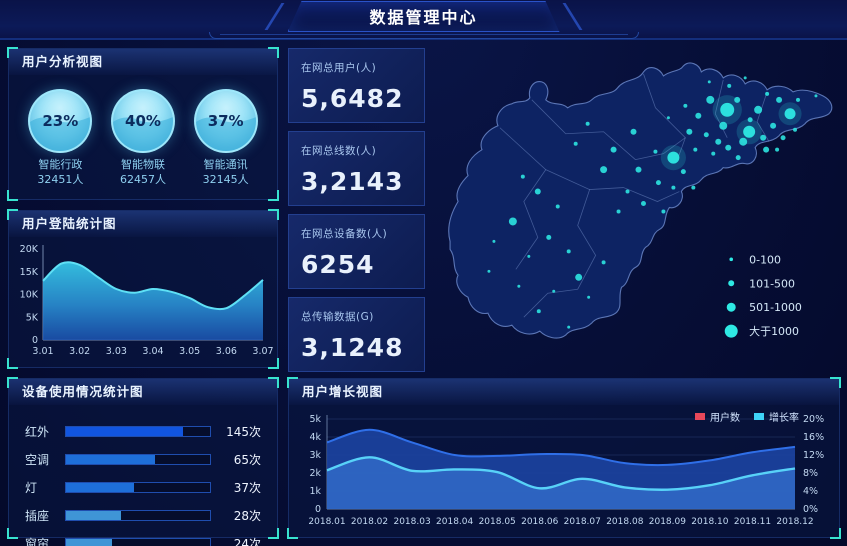 Image resolution: width=847 pixels, height=546 pixels. I want to click on liquid-gauge-circle: 40%, so click(142, 121).